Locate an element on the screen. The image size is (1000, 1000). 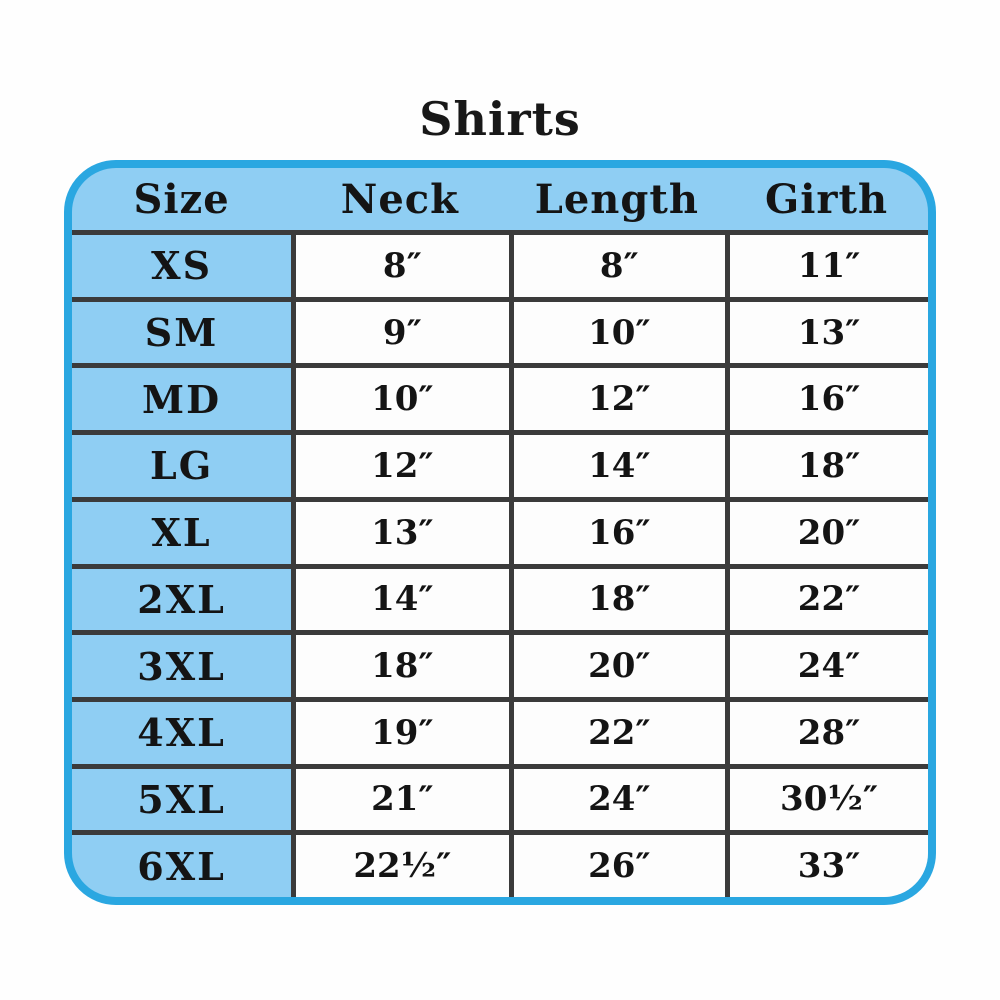
girth-cell: 13″ is located at coordinates (826, 332).